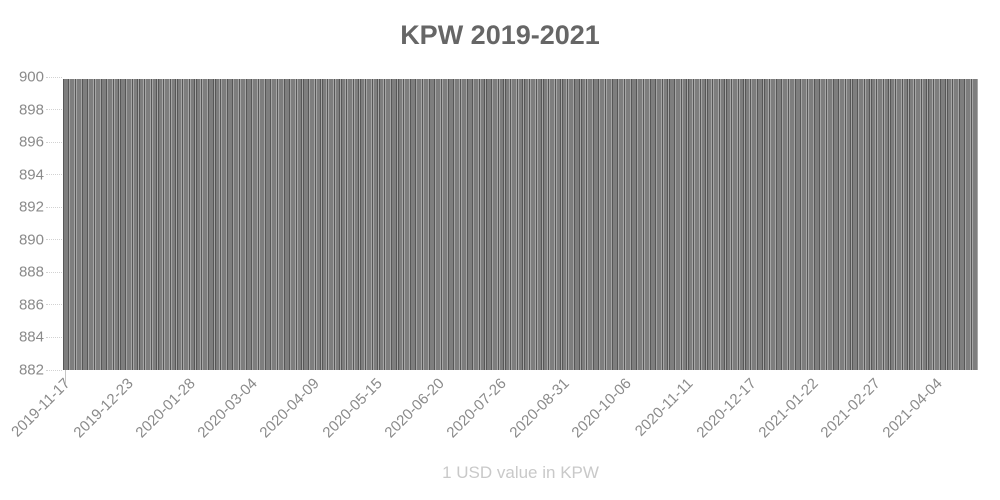 The width and height of the screenshot is (1000, 500). Describe the element at coordinates (31, 305) in the screenshot. I see `y-tick-label: 886` at that location.